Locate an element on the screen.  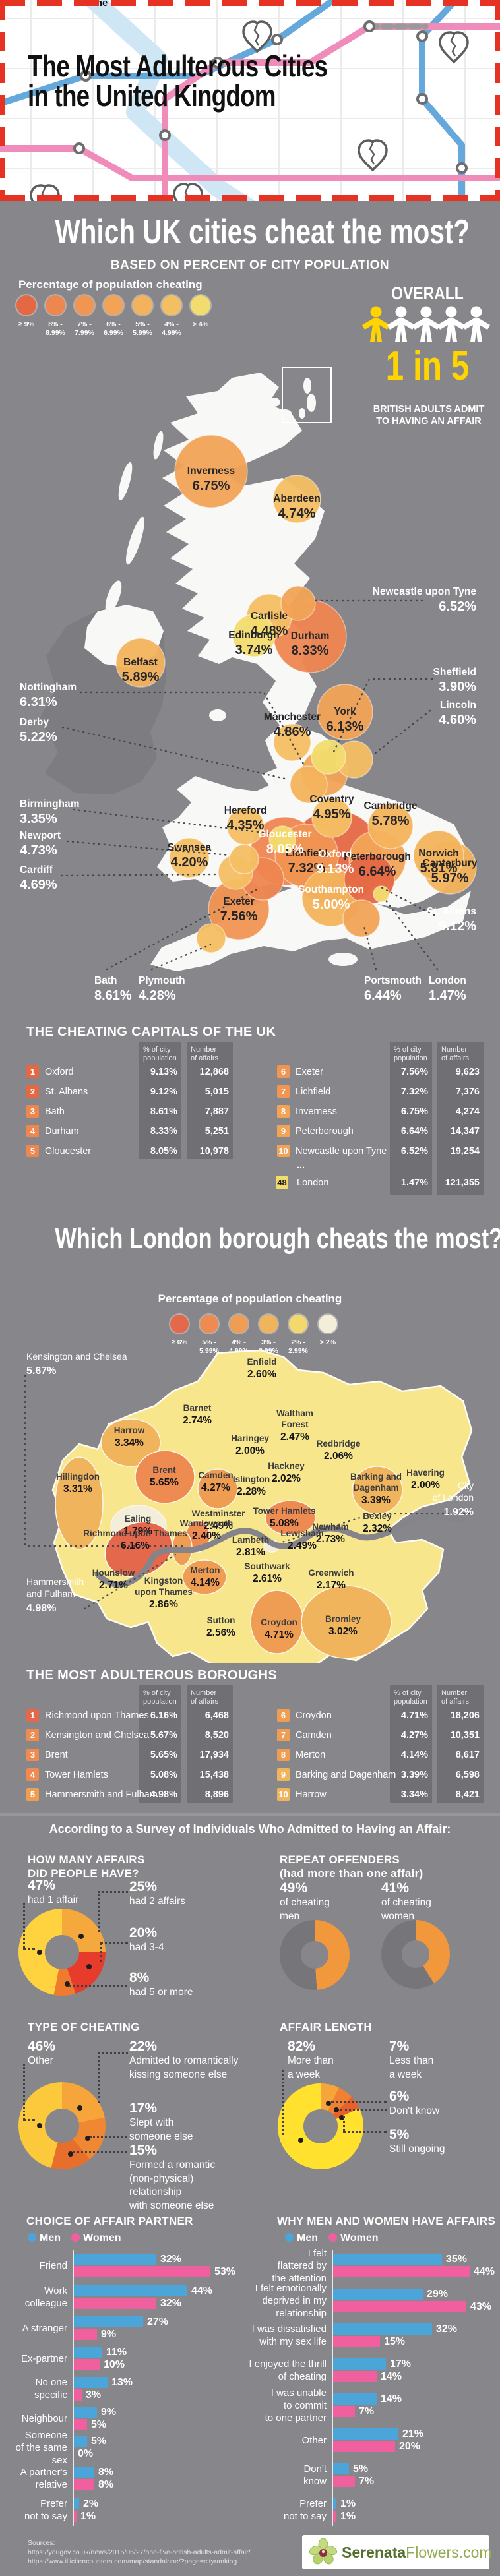
city-label: Carlisle is located at coordinates (269, 616).